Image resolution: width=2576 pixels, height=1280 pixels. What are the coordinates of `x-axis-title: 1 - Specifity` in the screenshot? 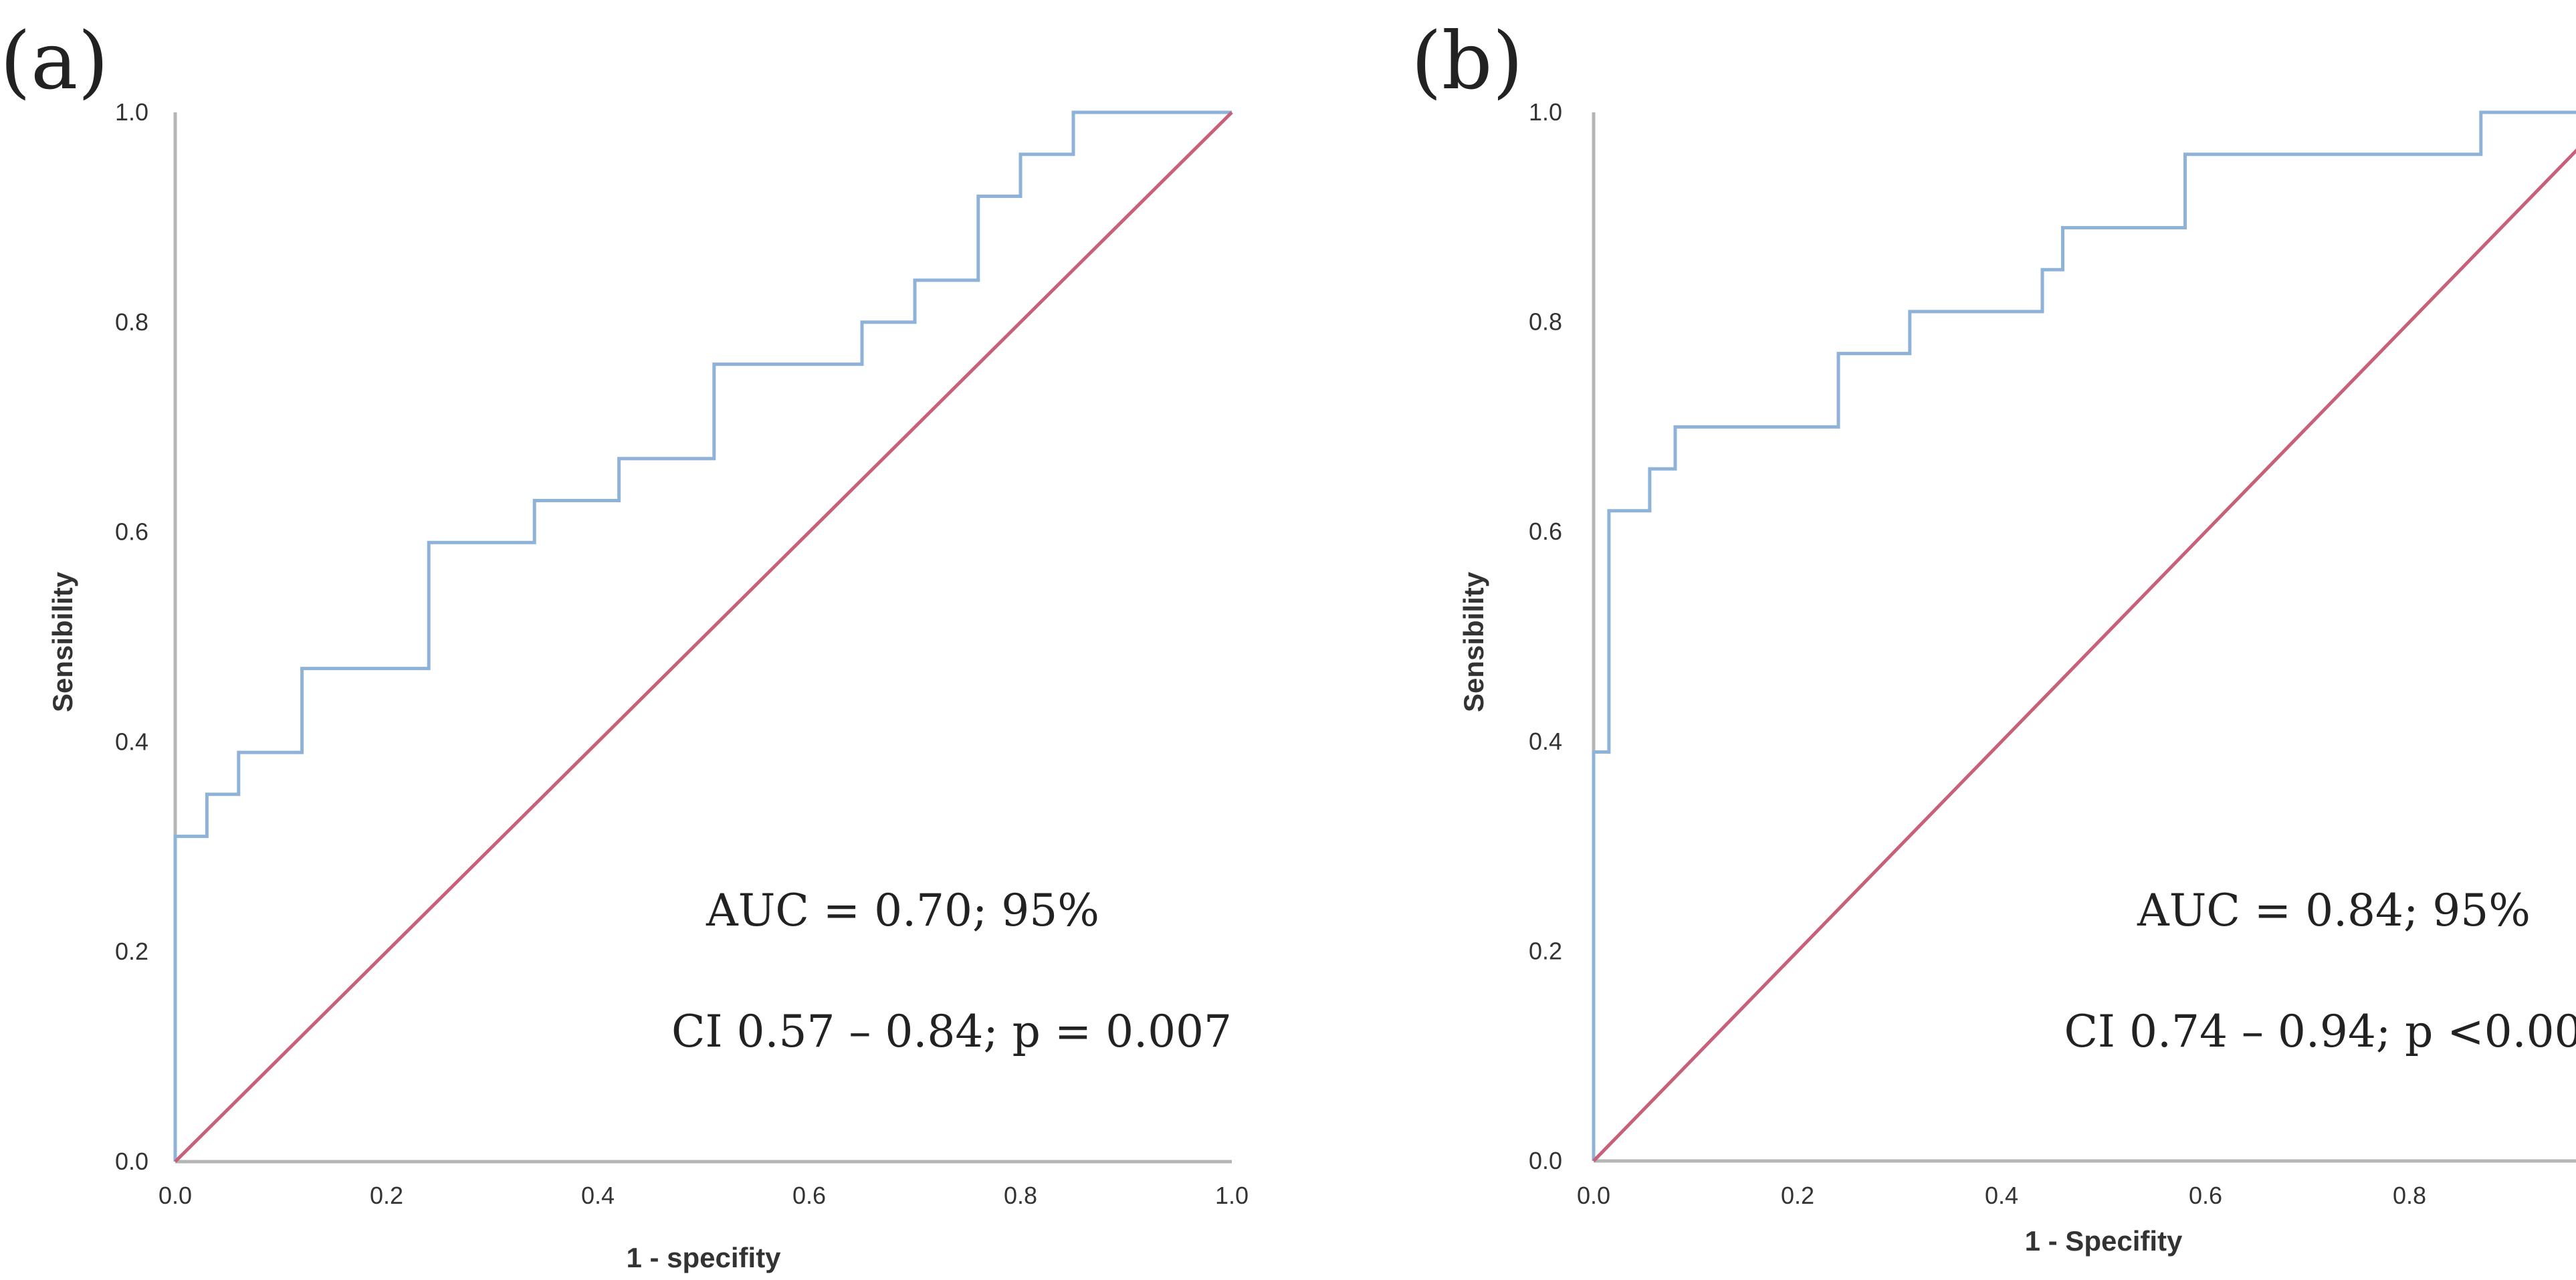 It's located at (2104, 1241).